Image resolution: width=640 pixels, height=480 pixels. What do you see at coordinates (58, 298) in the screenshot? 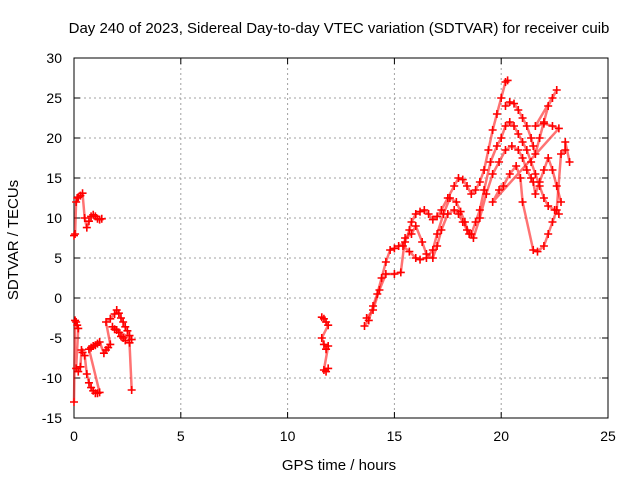
I see `y-tick-label: 0` at bounding box center [58, 298].